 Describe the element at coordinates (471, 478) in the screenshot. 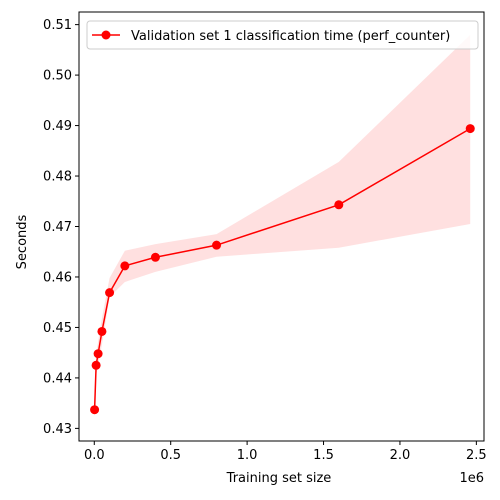

I see `x-axis-offset-label: 1e6` at that location.